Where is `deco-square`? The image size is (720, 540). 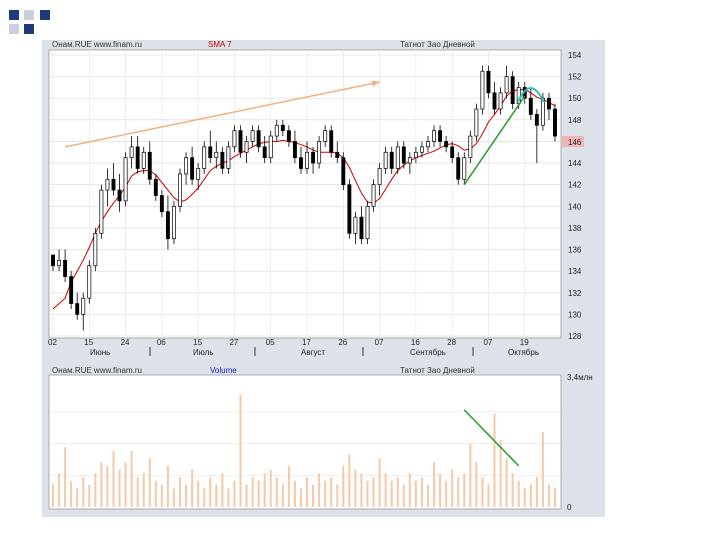
deco-square is located at coordinates (45, 15).